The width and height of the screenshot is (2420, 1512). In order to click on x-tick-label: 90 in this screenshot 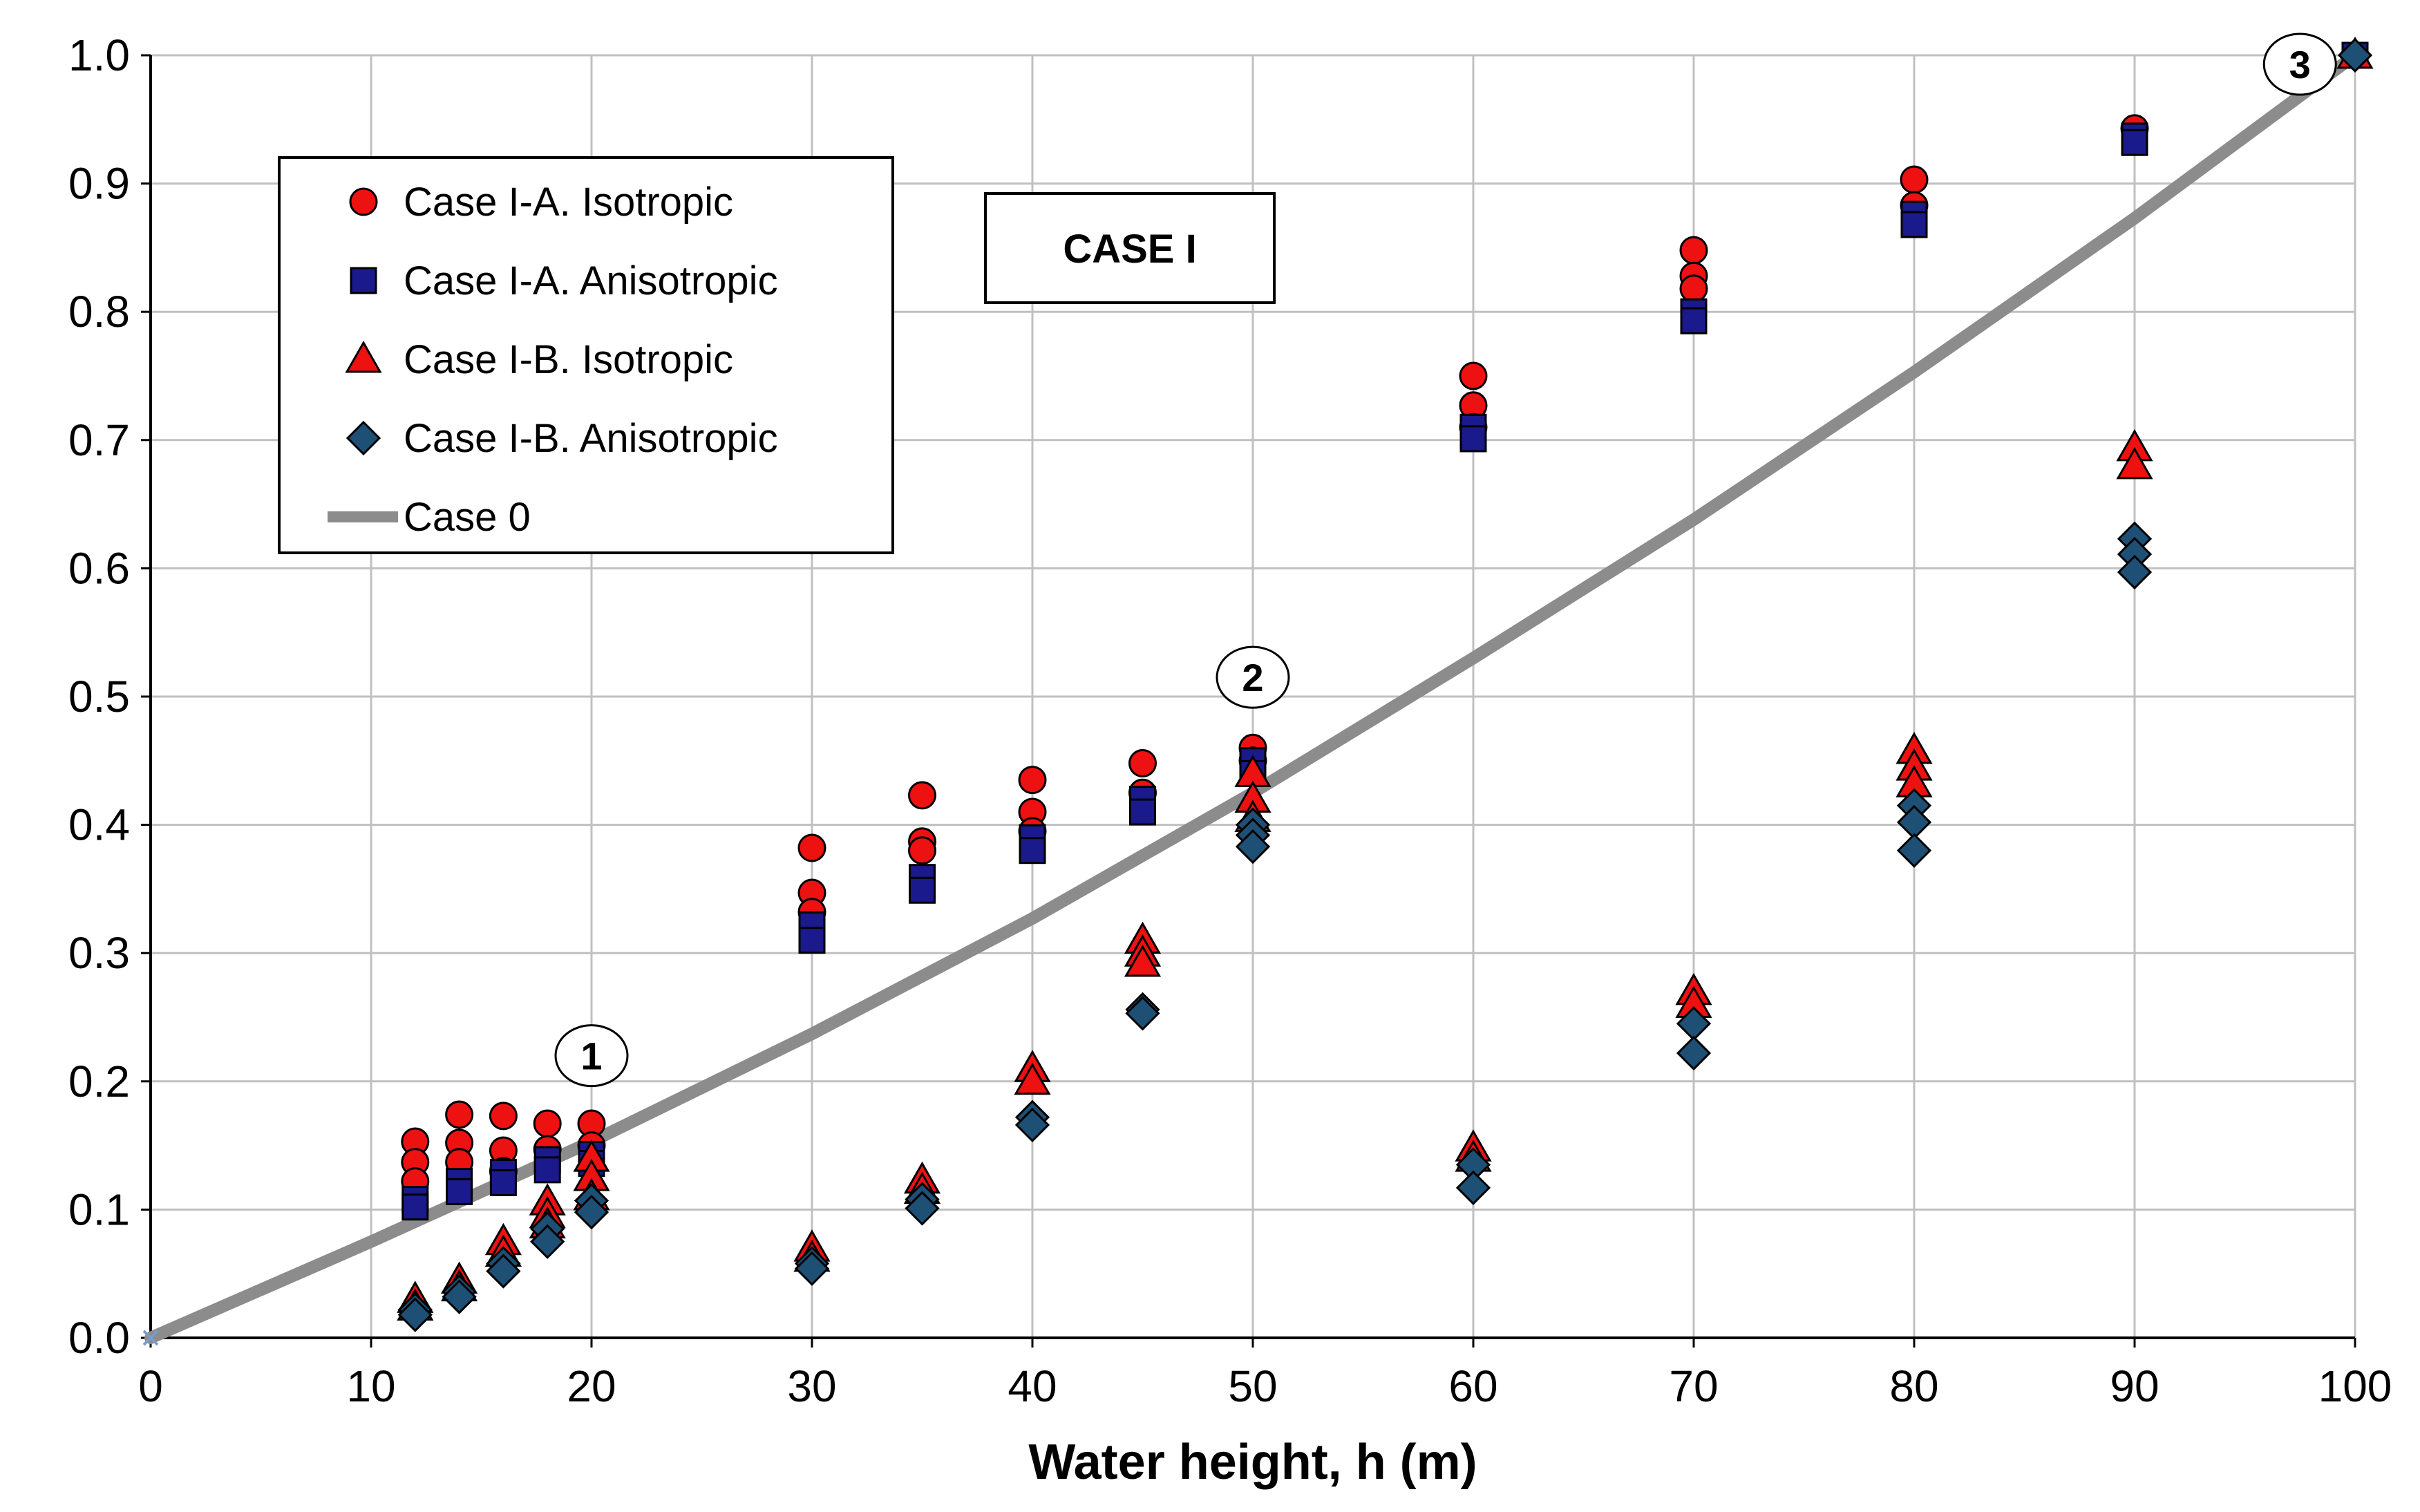, I will do `click(2135, 1386)`.